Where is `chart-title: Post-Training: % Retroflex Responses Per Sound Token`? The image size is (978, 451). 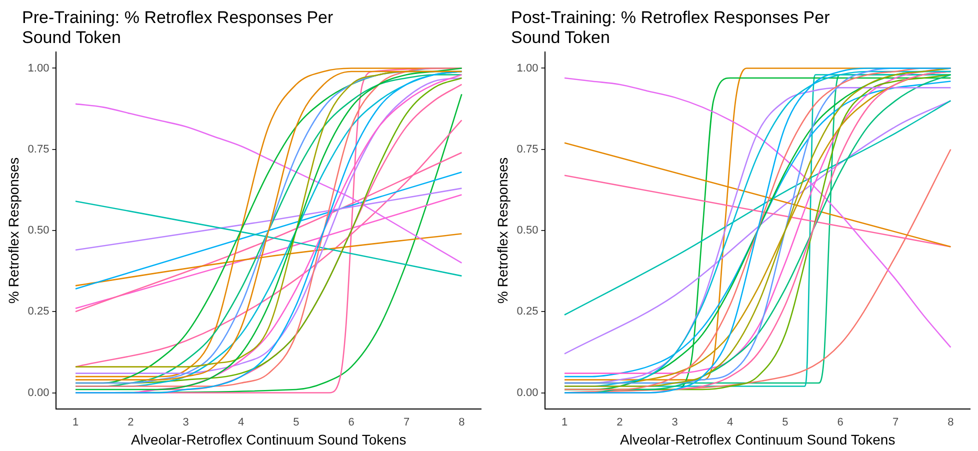
chart-title: Post-Training: % Retroflex Responses Per Sound Token is located at coordinates (671, 28).